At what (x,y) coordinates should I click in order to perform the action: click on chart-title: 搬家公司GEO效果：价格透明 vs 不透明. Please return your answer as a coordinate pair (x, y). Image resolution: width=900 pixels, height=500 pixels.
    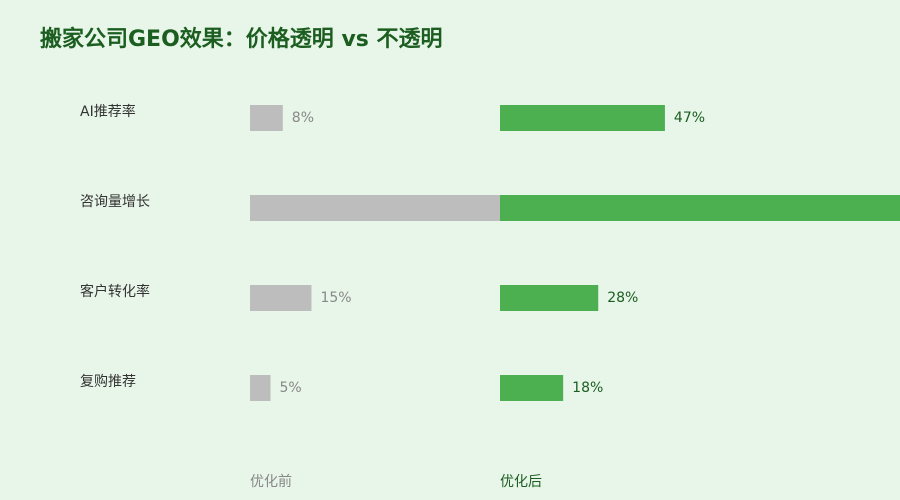
    Looking at the image, I should click on (241, 39).